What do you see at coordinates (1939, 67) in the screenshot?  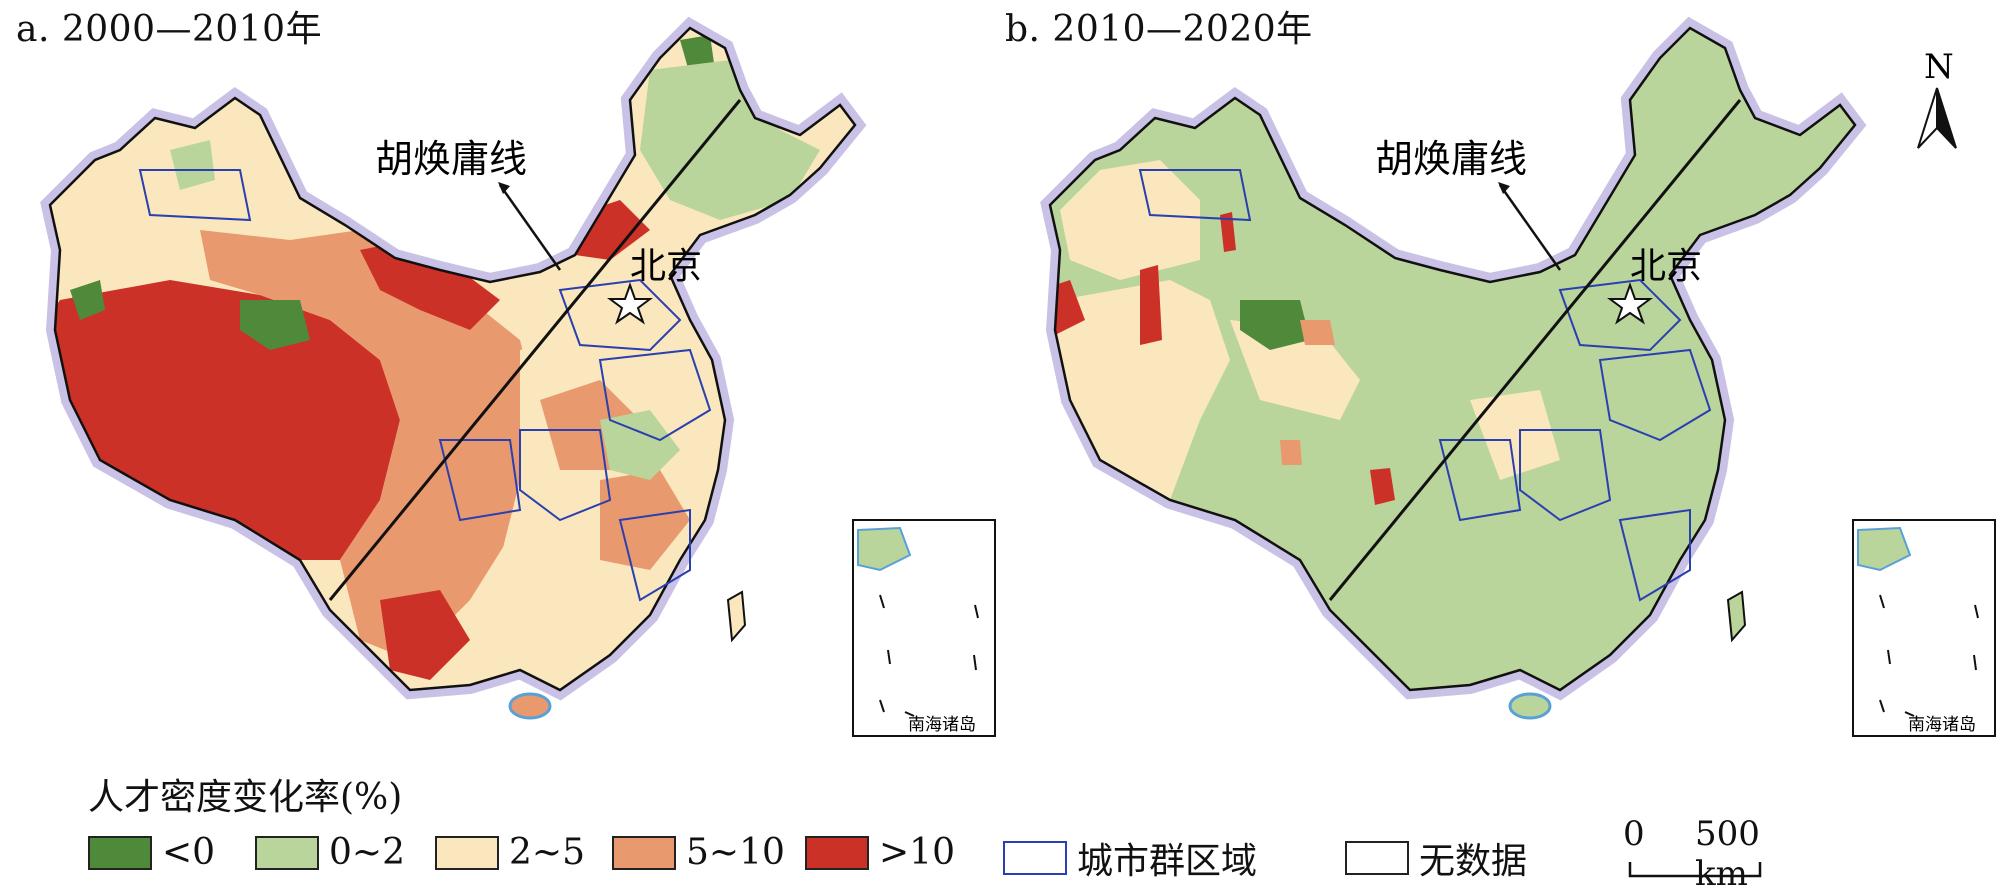 I see `north-label: N` at bounding box center [1939, 67].